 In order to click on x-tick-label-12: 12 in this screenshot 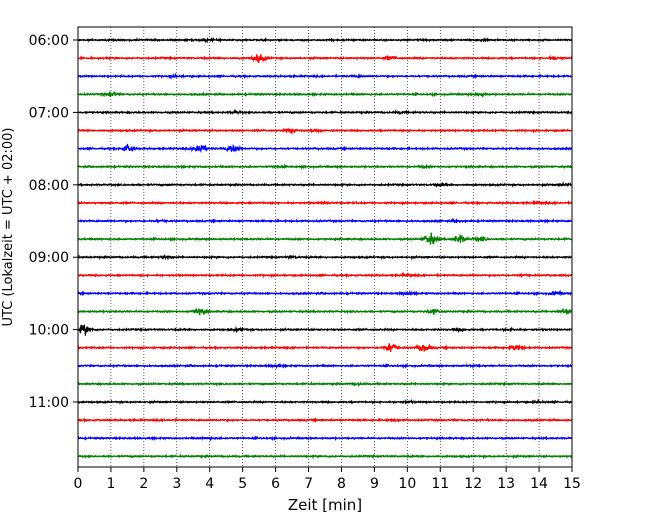, I will do `click(473, 484)`.